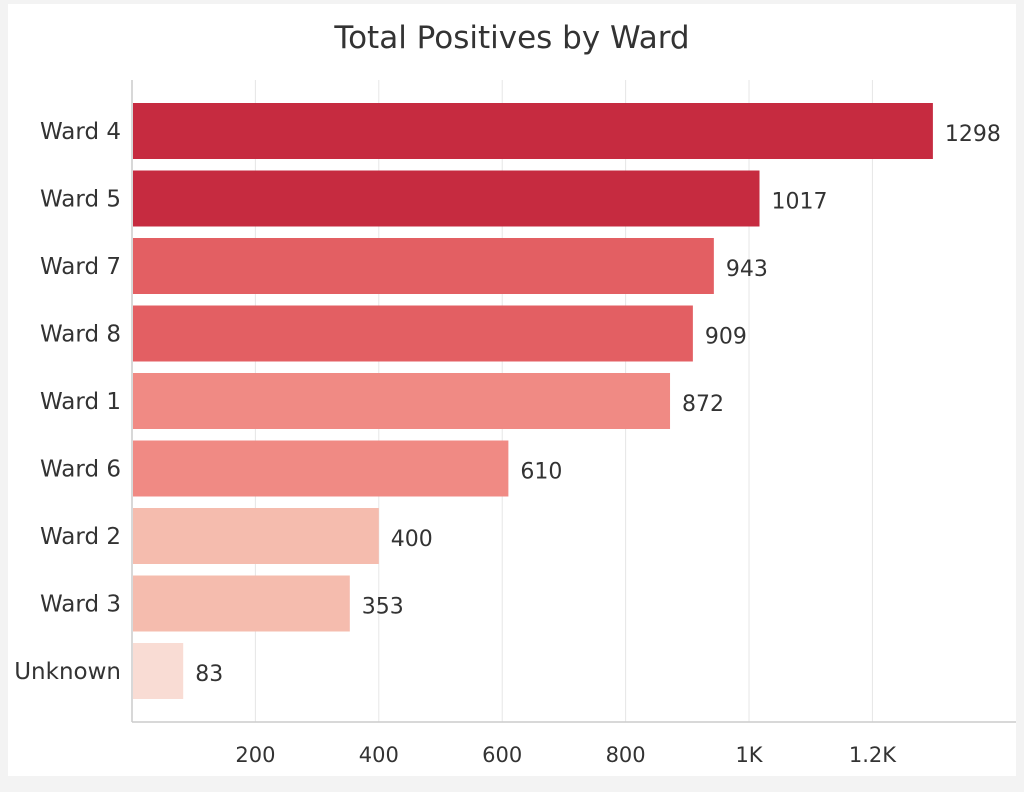 This screenshot has width=1024, height=792. I want to click on x-tick-label: 800, so click(626, 755).